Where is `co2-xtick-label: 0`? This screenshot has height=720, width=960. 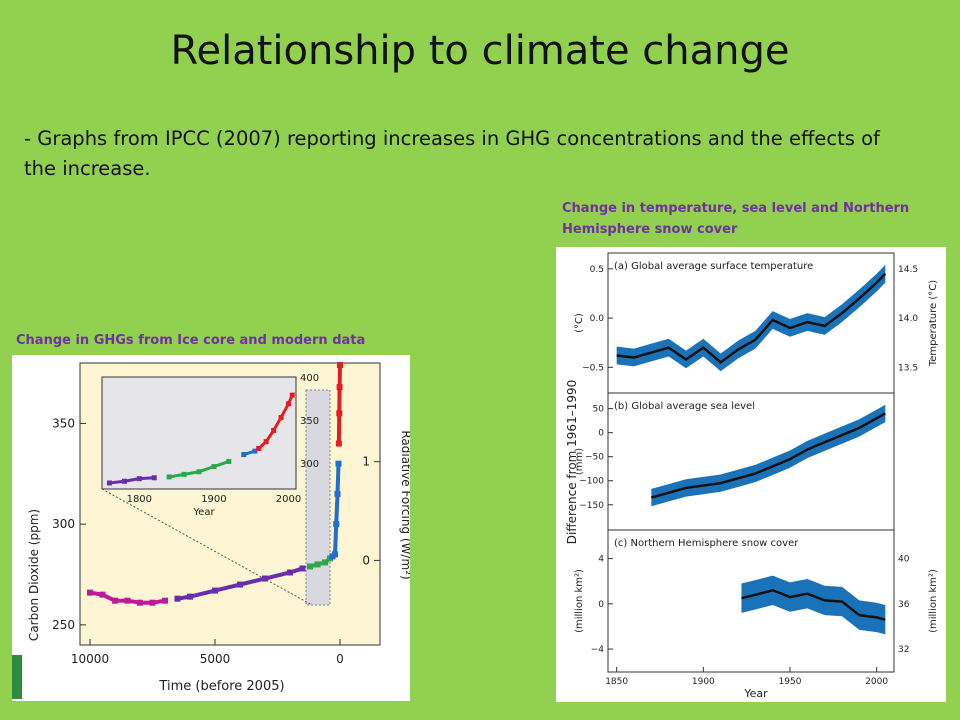
co2-xtick-label: 0 is located at coordinates (340, 659).